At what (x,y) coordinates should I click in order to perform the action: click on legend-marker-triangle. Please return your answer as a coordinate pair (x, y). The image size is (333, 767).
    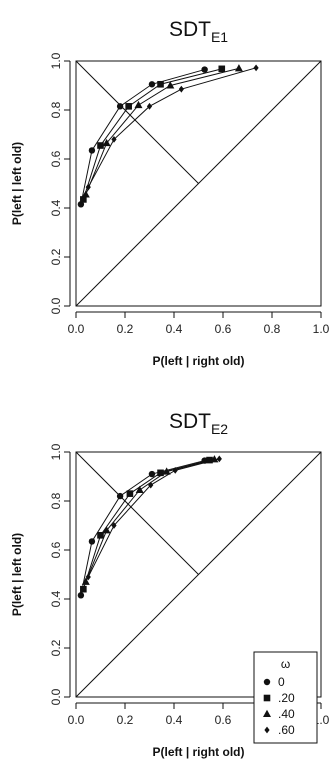
    Looking at the image, I should click on (267, 713).